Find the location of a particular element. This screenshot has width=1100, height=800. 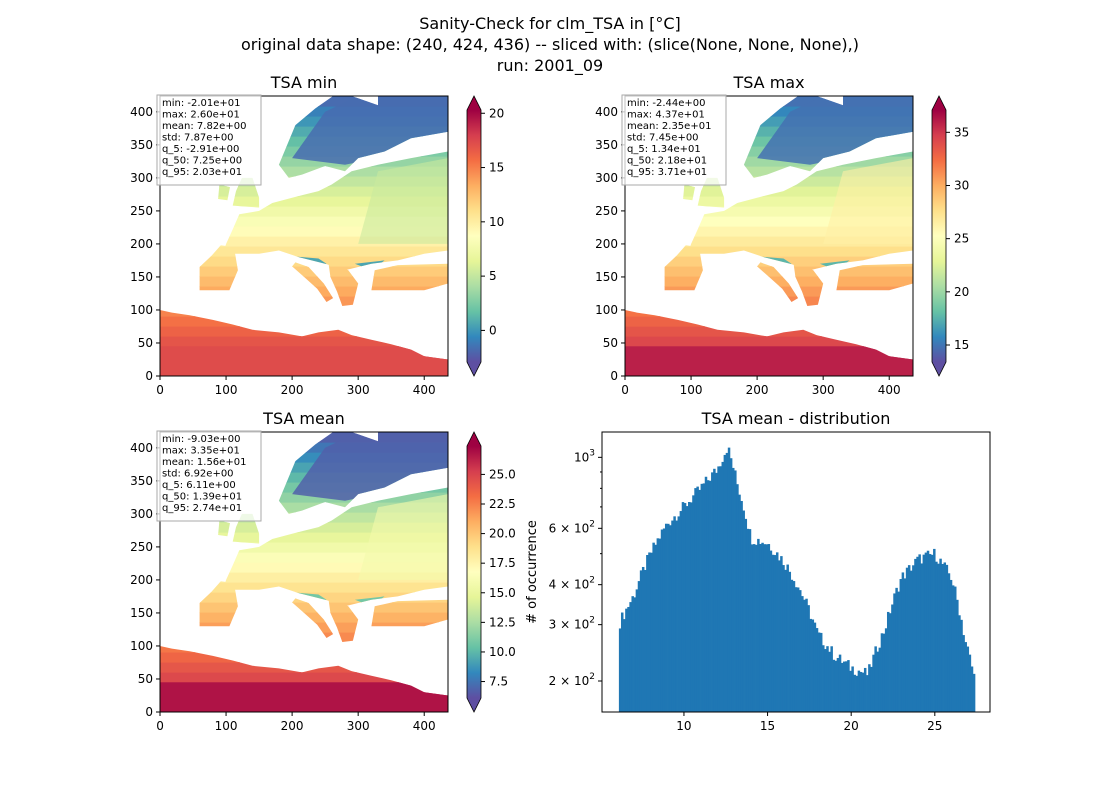

y-tick-label: 250 is located at coordinates (606, 211).